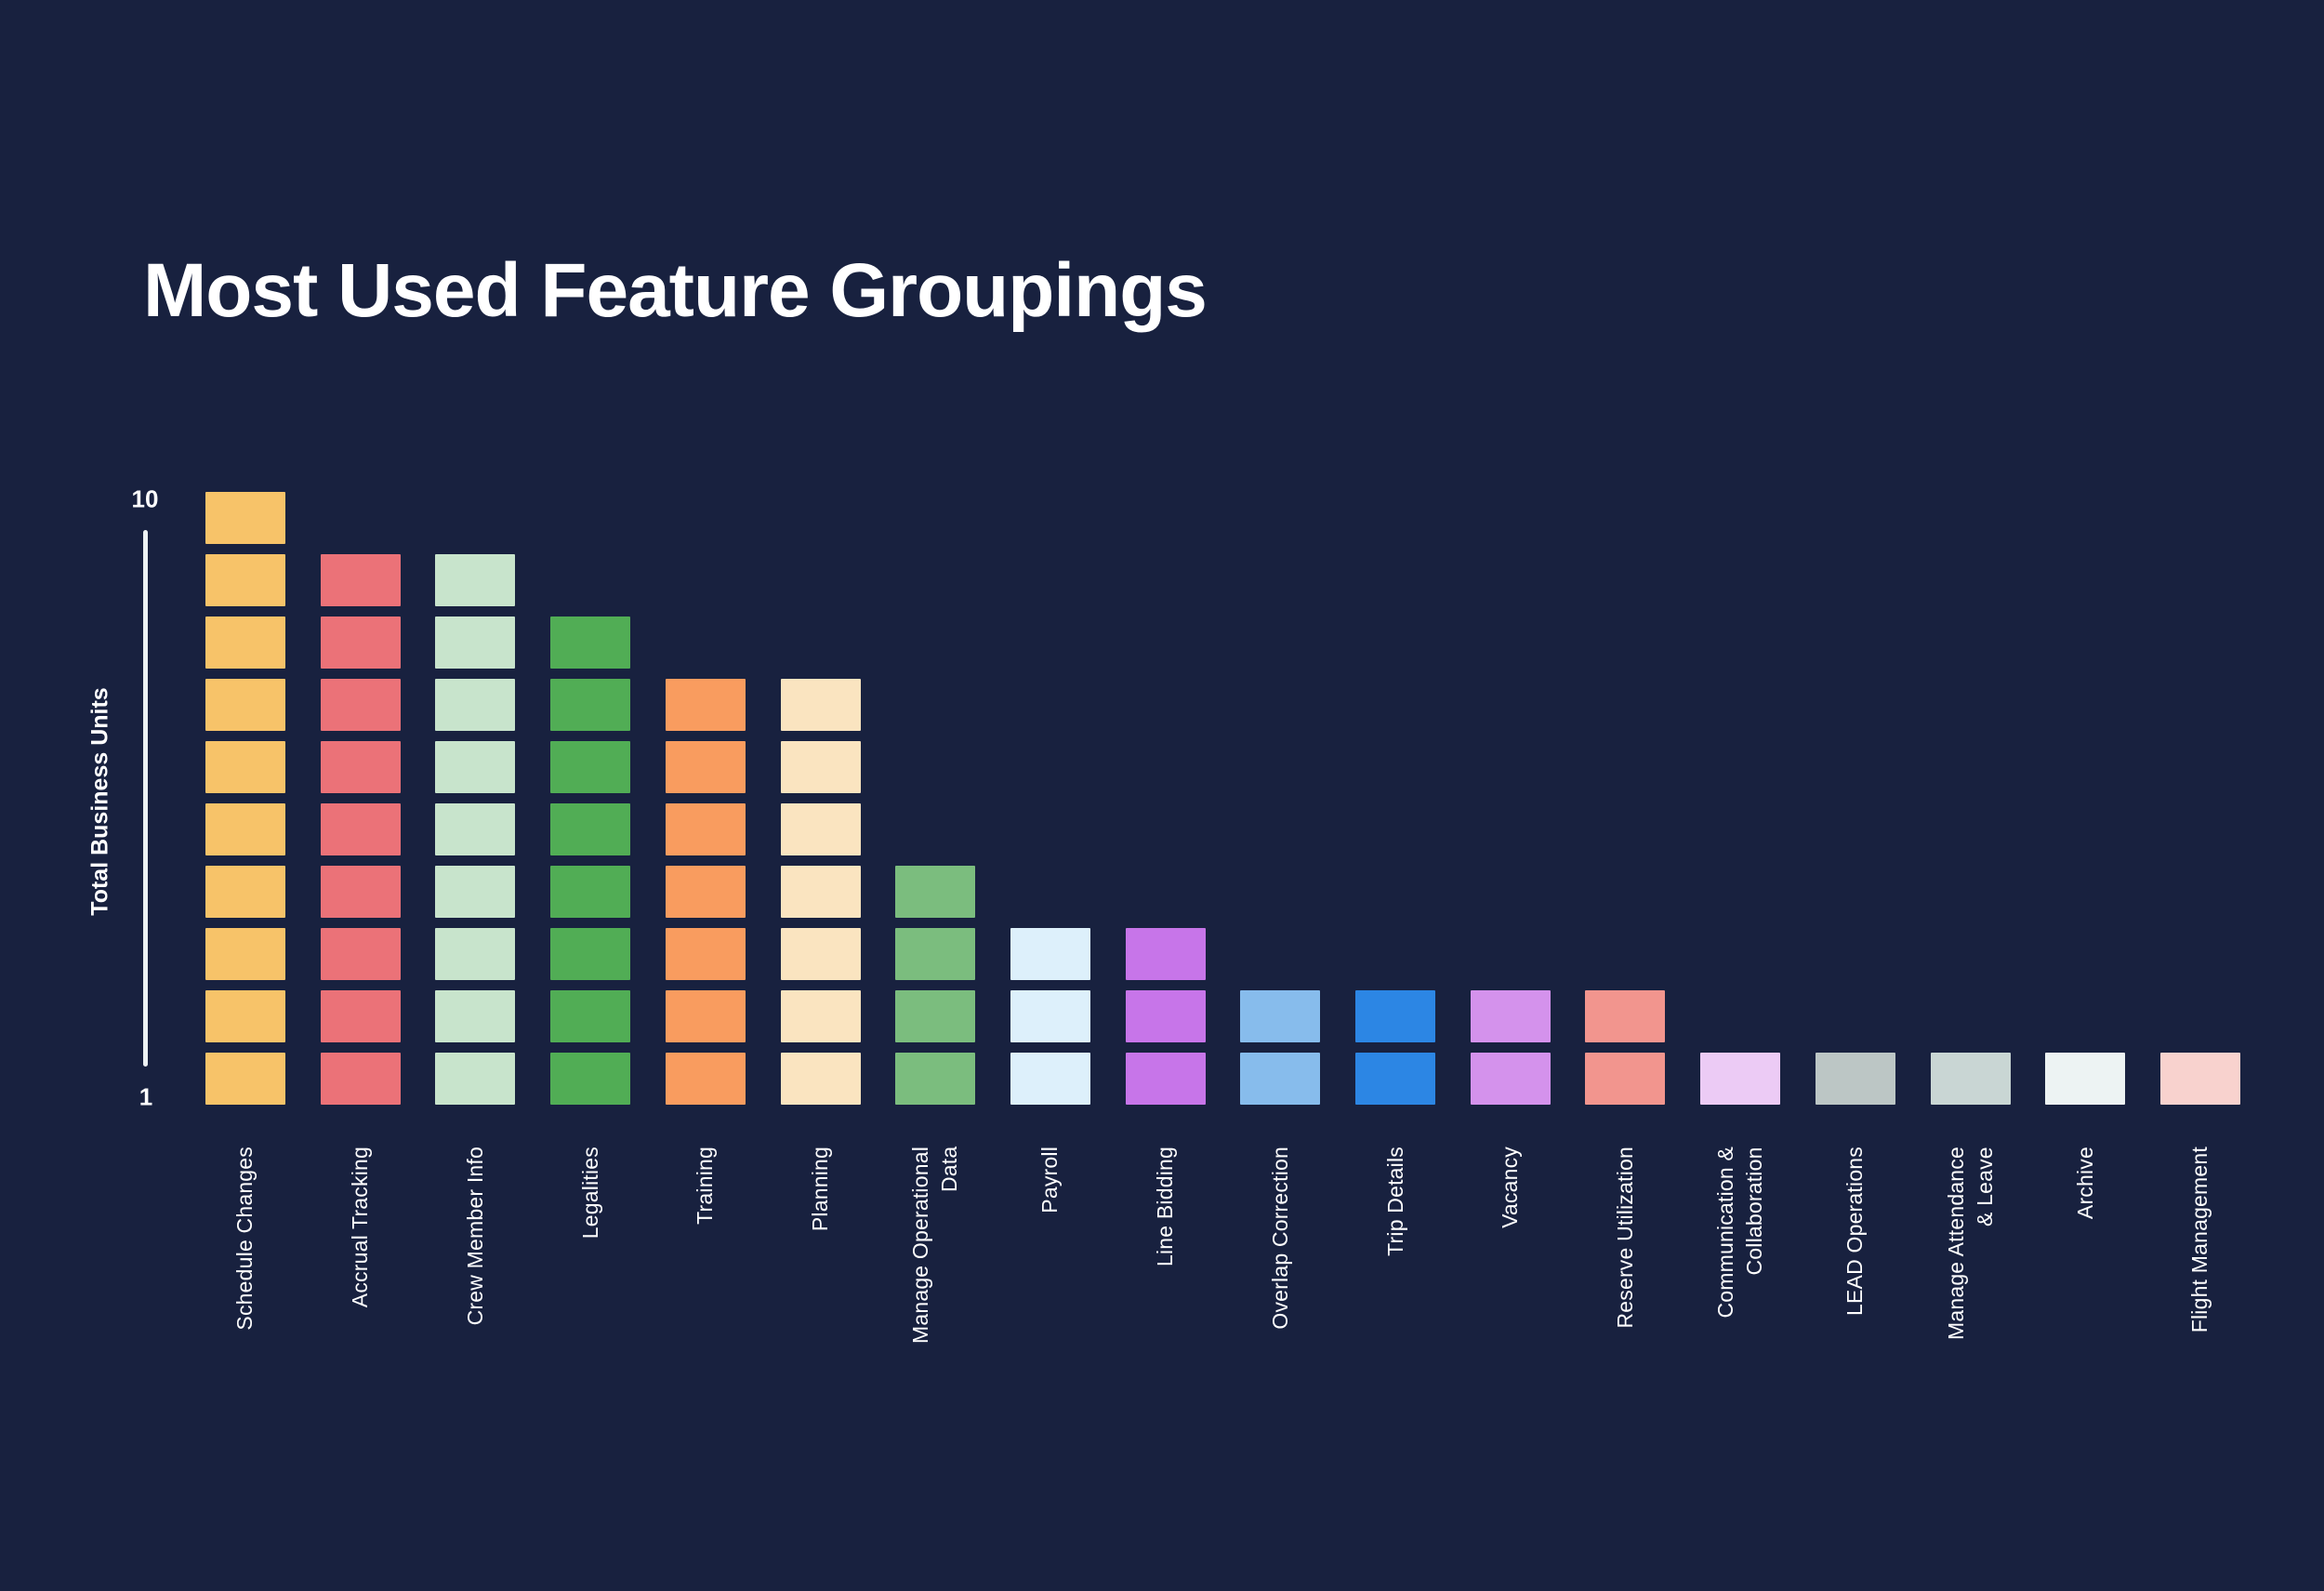 The width and height of the screenshot is (2324, 1591). Describe the element at coordinates (244, 1239) in the screenshot. I see `x-axis-label: Schedule Changes` at that location.